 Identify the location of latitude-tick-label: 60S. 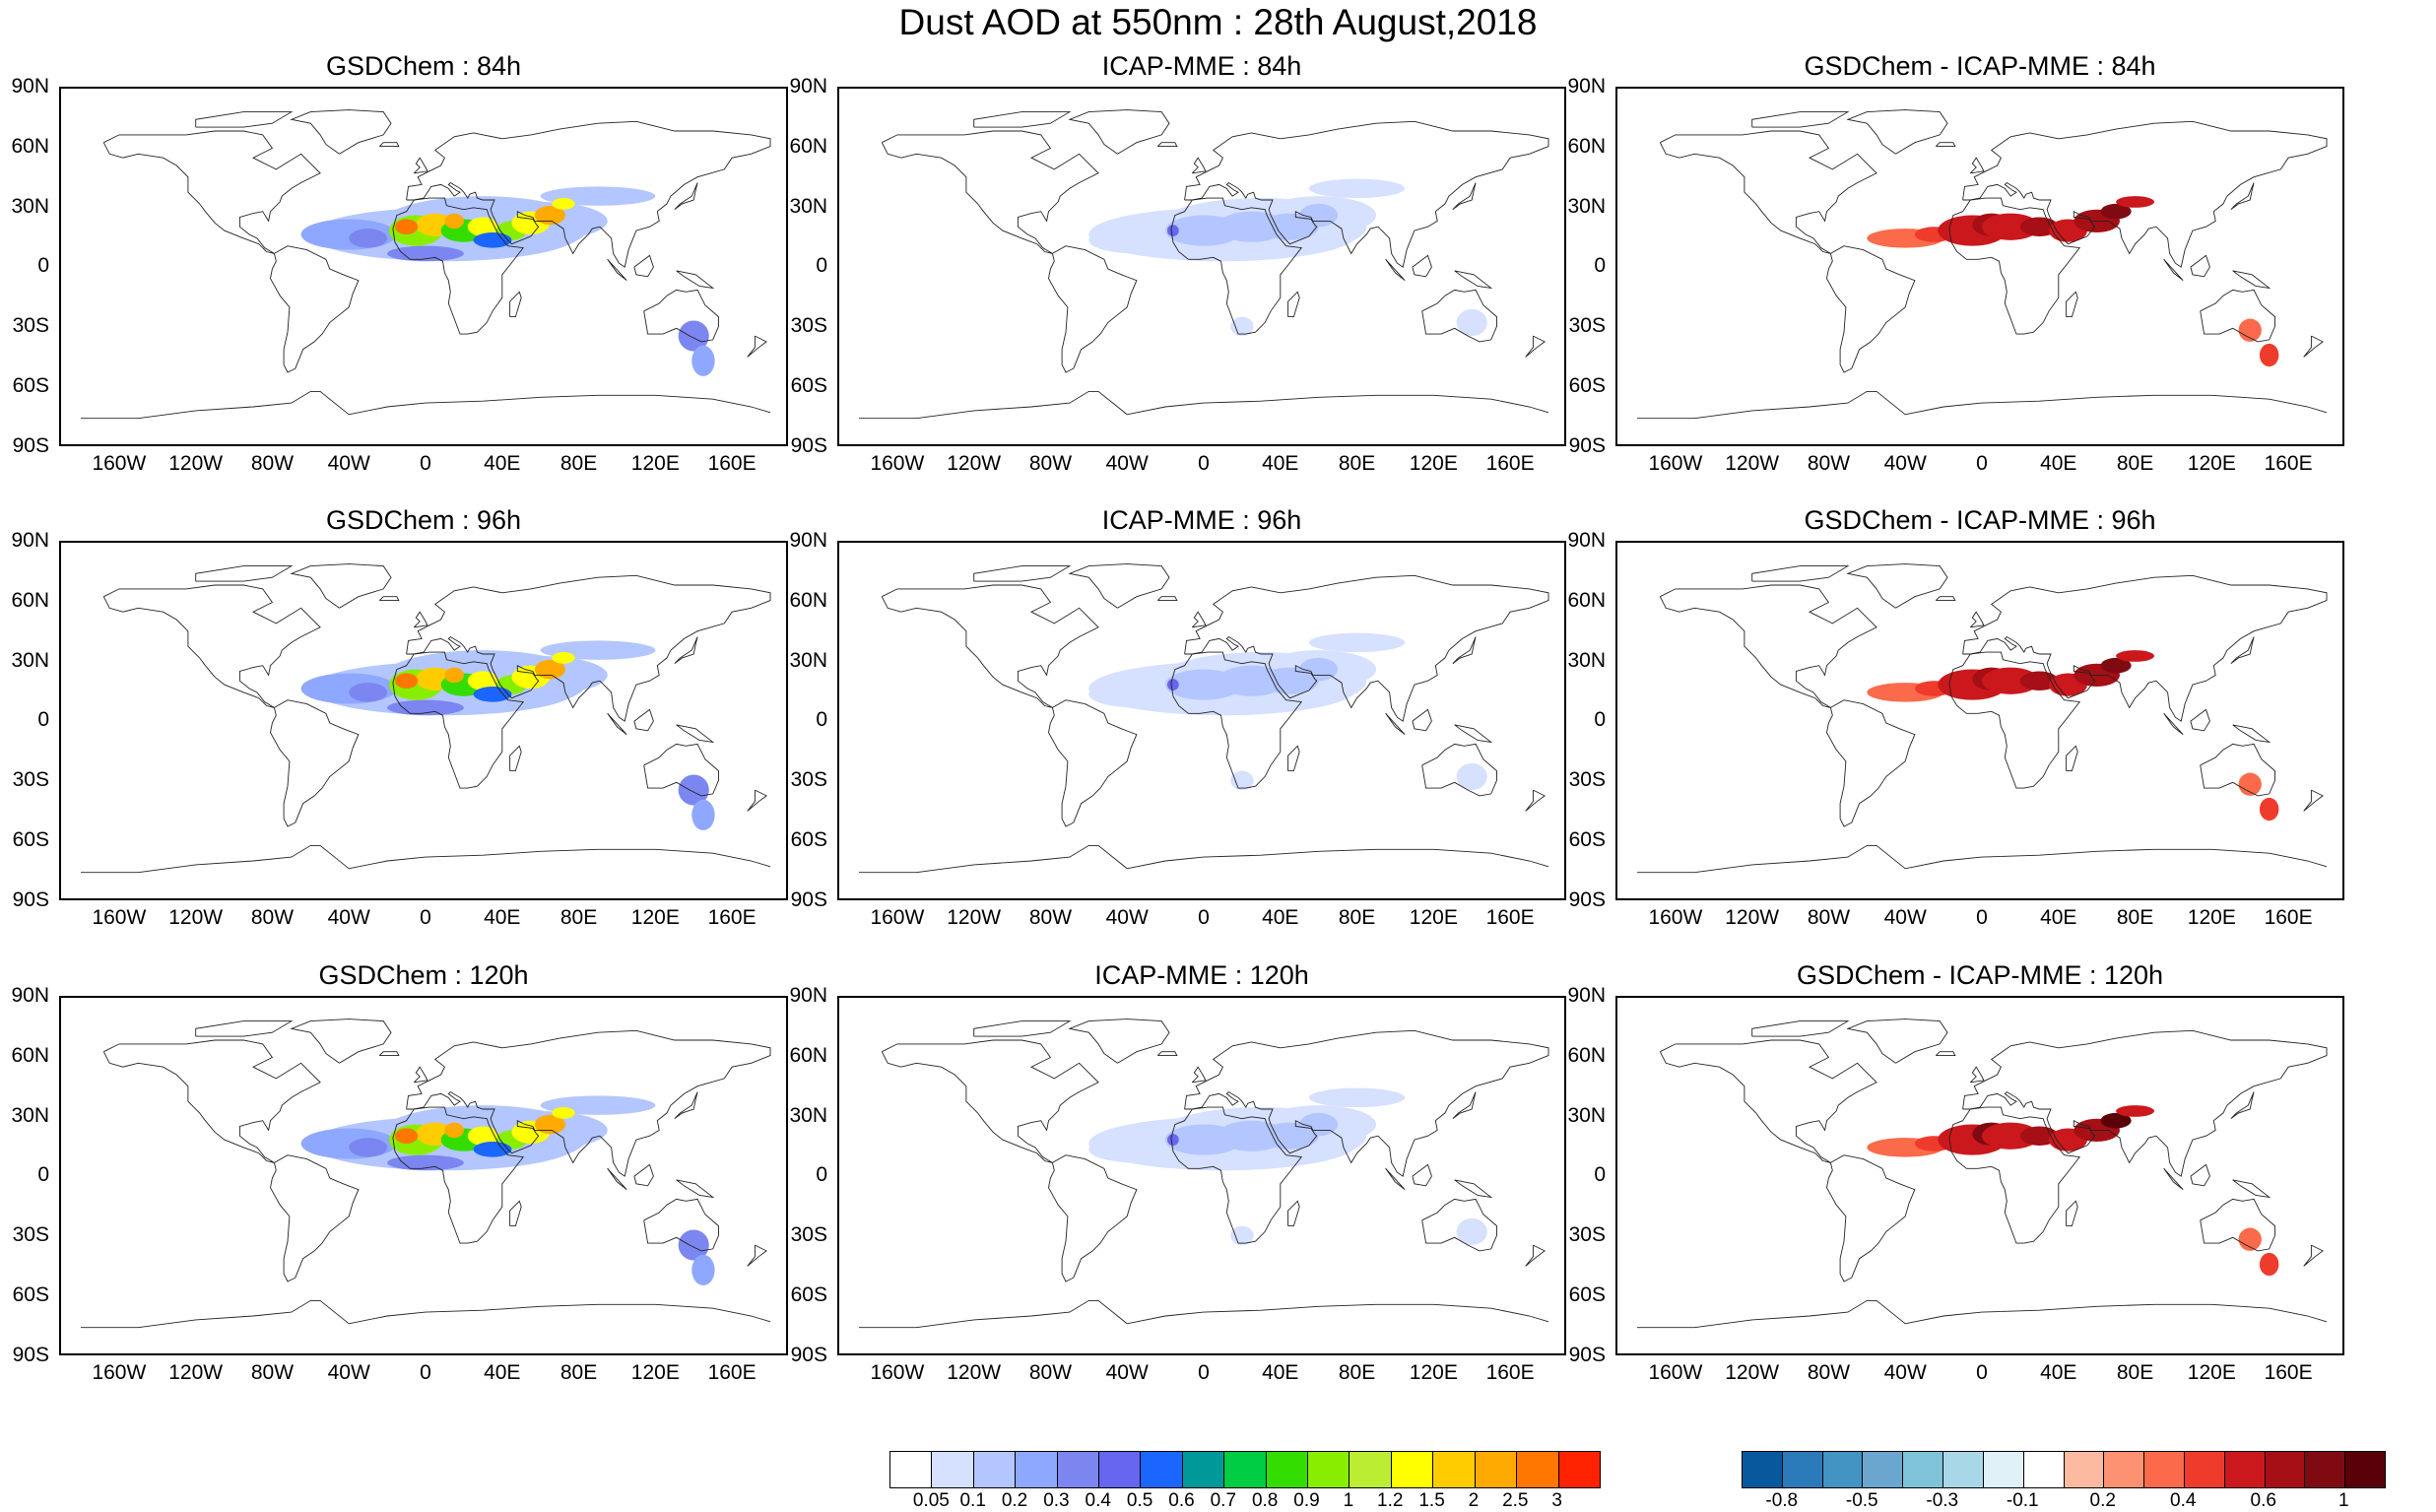
(808, 839).